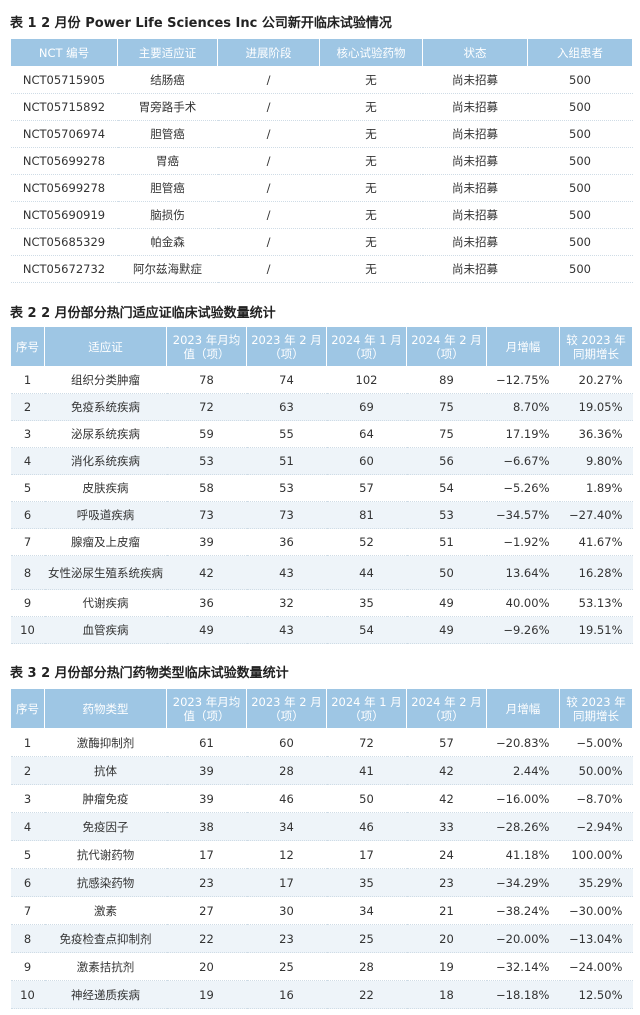  What do you see at coordinates (321, 542) in the screenshot?
I see `table-row: 7 腺瘤及上皮瘤 39 36 52 51 −1.92% 41.67%` at bounding box center [321, 542].